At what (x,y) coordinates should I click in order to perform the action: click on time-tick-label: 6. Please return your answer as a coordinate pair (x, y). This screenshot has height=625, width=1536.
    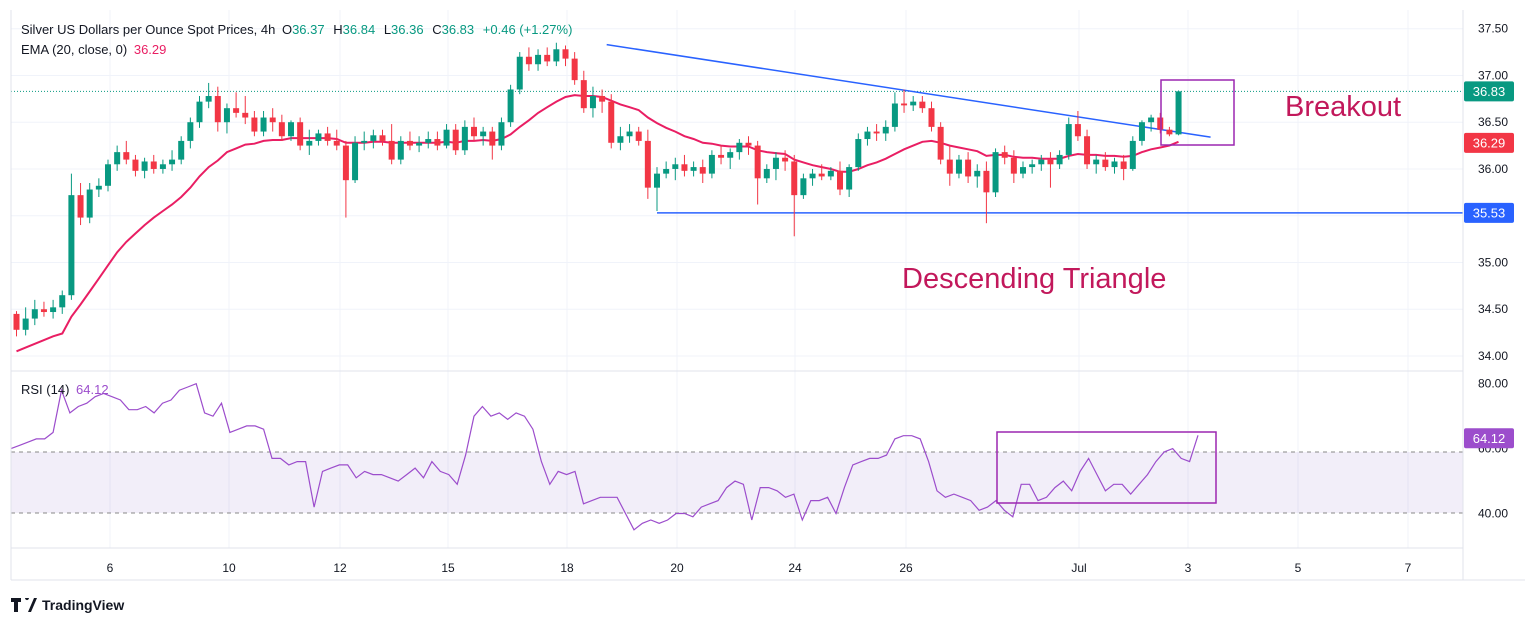
    Looking at the image, I should click on (110, 568).